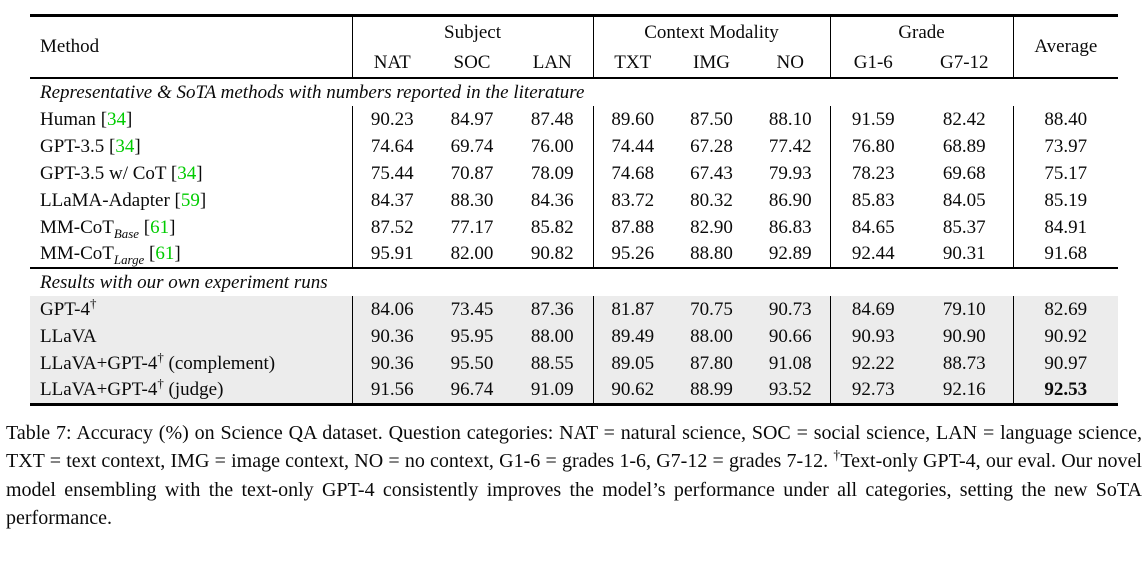  Describe the element at coordinates (553, 146) in the screenshot. I see `value-cell: 76.00` at that location.